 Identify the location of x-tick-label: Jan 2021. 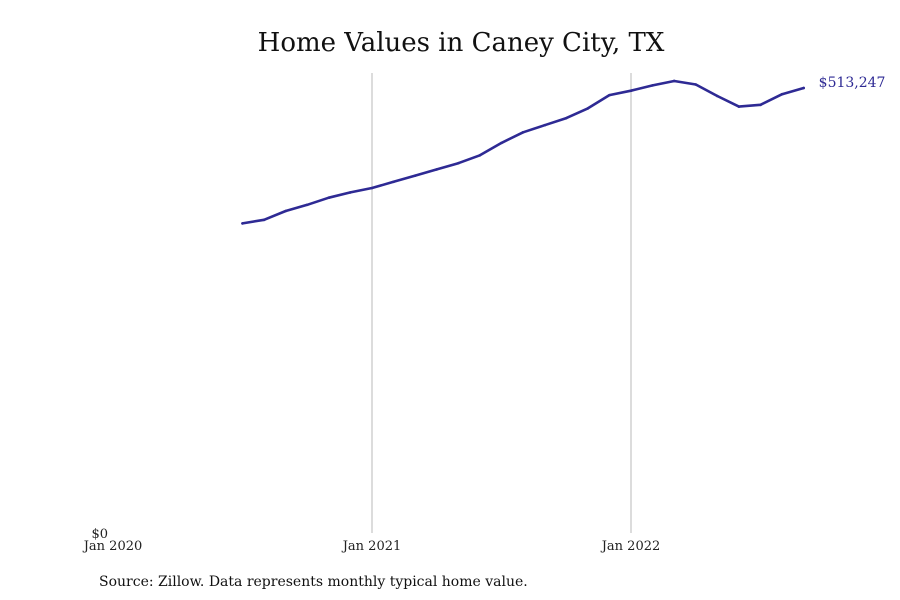
(371, 546).